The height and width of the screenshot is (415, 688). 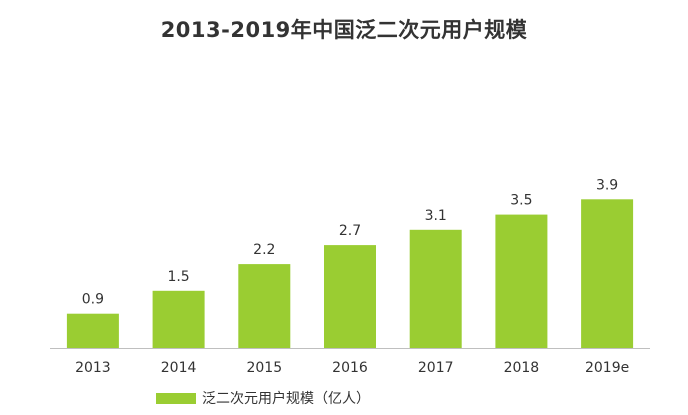 I want to click on data-label-2016: 2.7, so click(x=350, y=231).